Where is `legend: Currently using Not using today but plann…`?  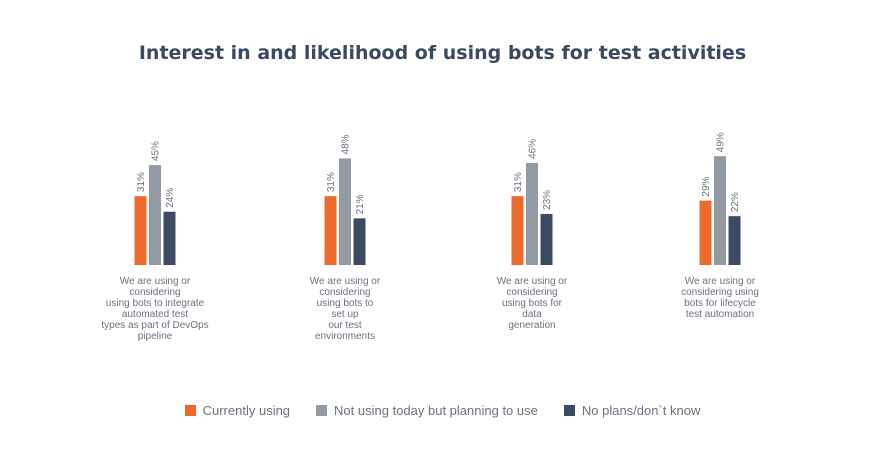 legend: Currently using Not using today but plann… is located at coordinates (442, 410).